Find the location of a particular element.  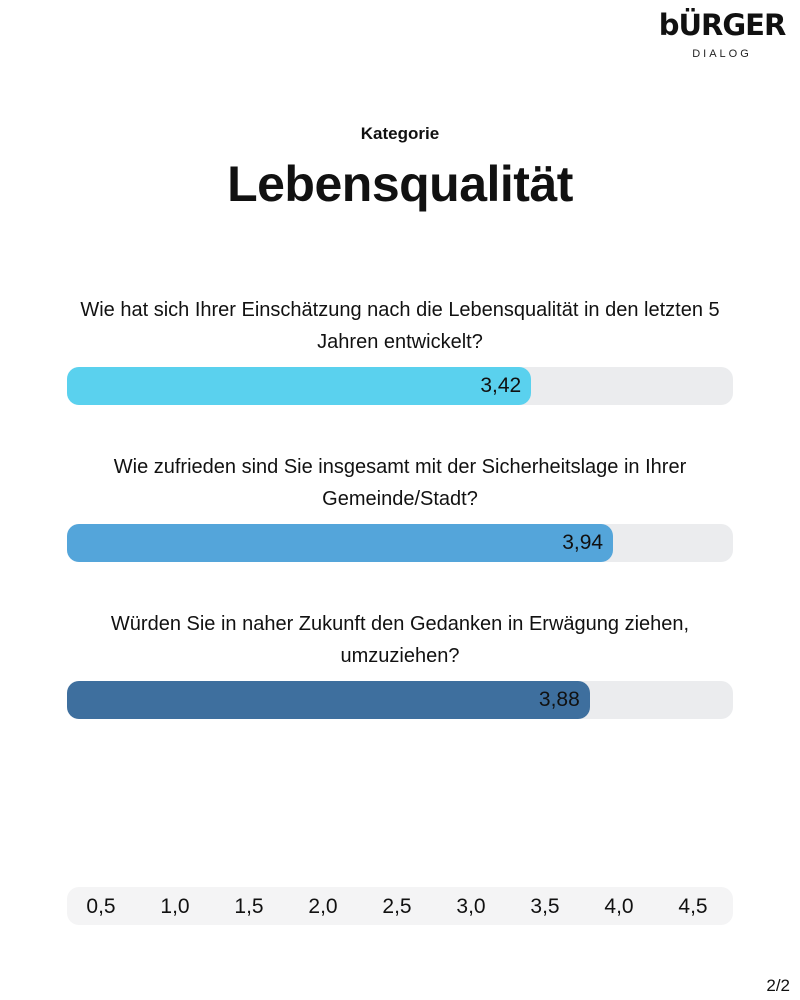

x-tick-label: 3,5 is located at coordinates (545, 906).